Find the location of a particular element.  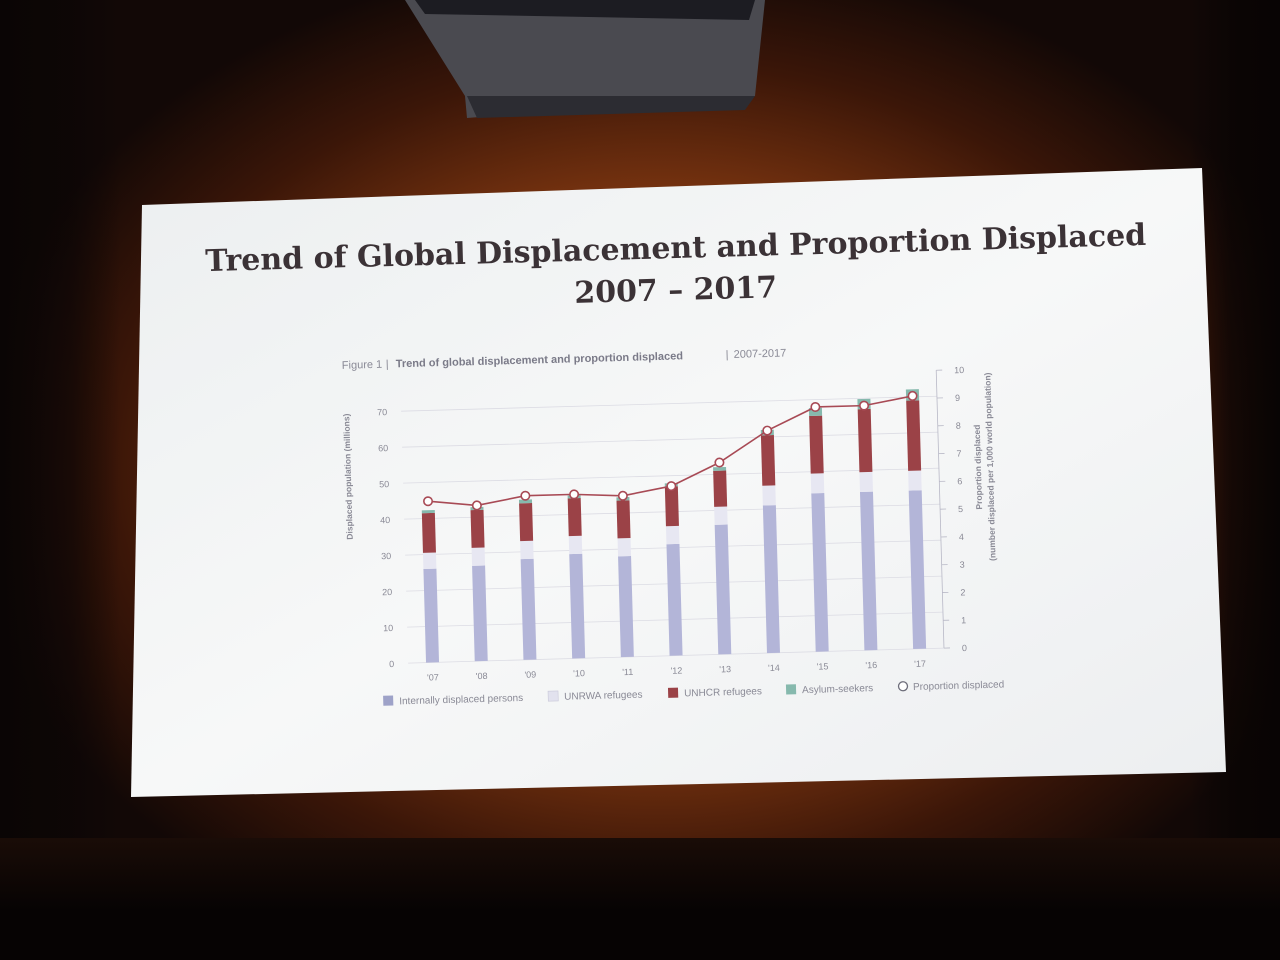

y-tick-label: 20 is located at coordinates (387, 592).